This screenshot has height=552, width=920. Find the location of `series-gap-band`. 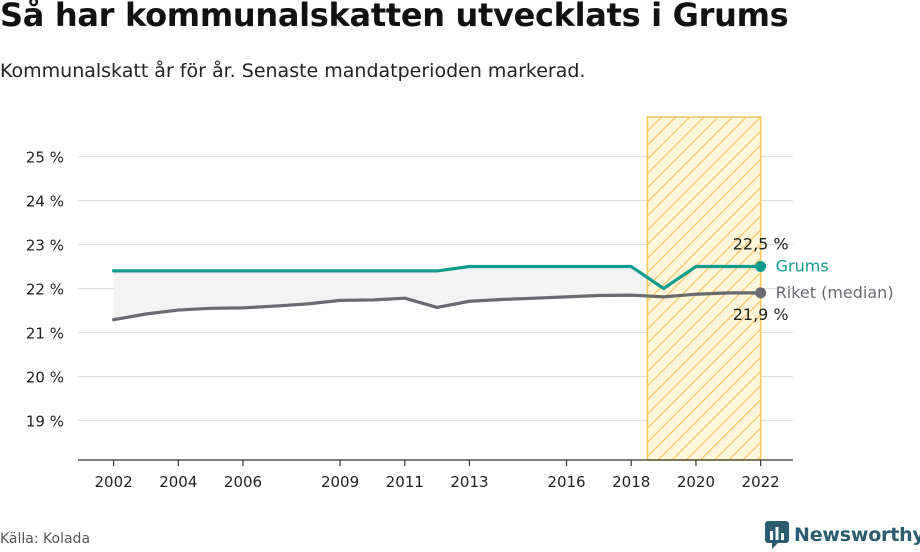

series-gap-band is located at coordinates (437, 293).